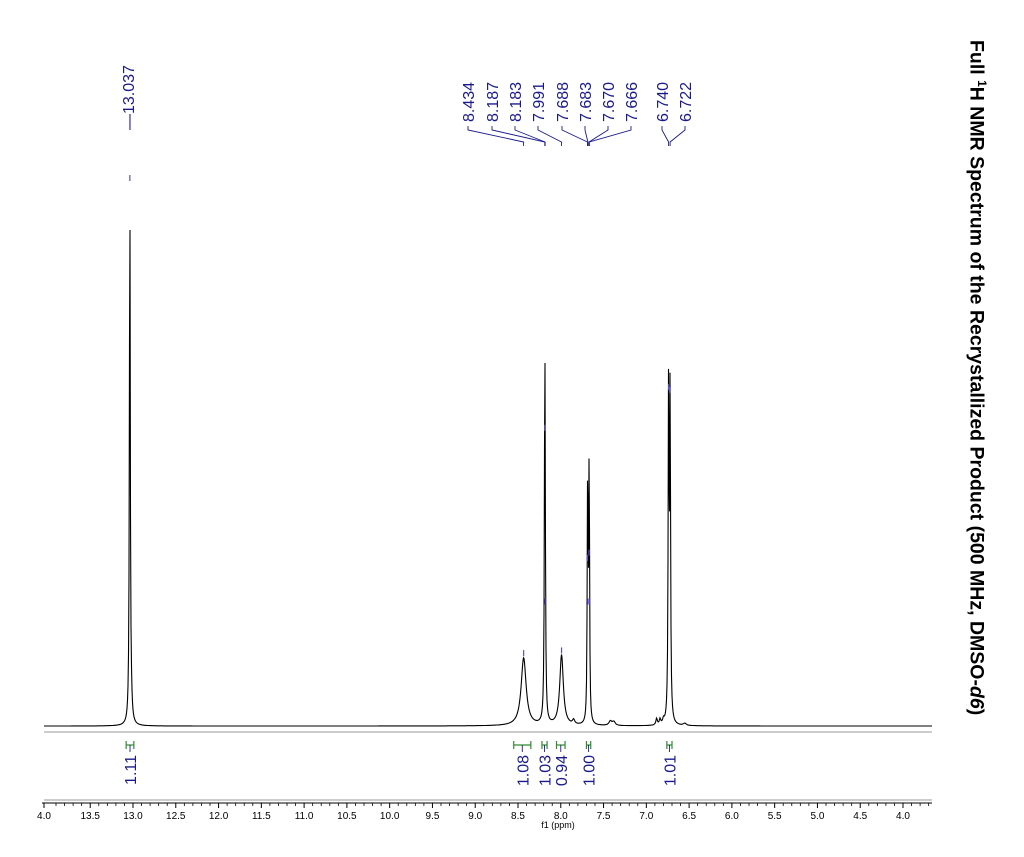 This screenshot has width=1024, height=857. I want to click on x-tick-label: 10.5, so click(347, 816).